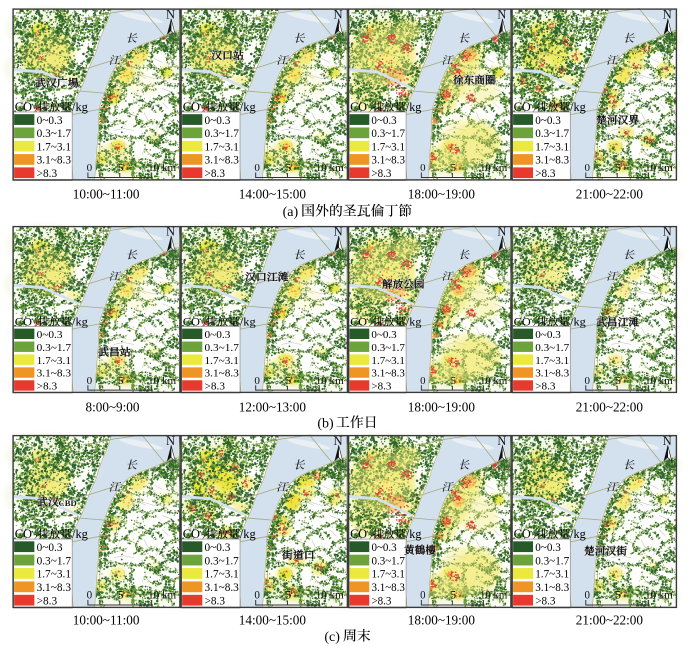 The image size is (688, 647). Describe the element at coordinates (112, 407) in the screenshot. I see `svg-text: 8:00~9:00` at that location.